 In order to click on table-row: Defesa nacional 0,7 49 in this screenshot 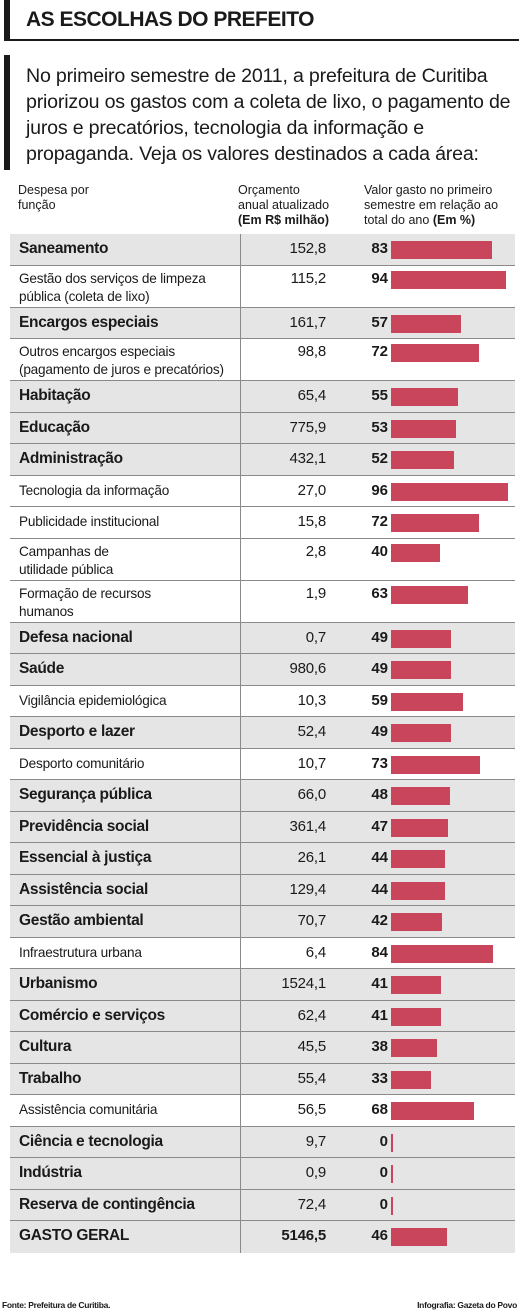, I will do `click(262, 638)`.